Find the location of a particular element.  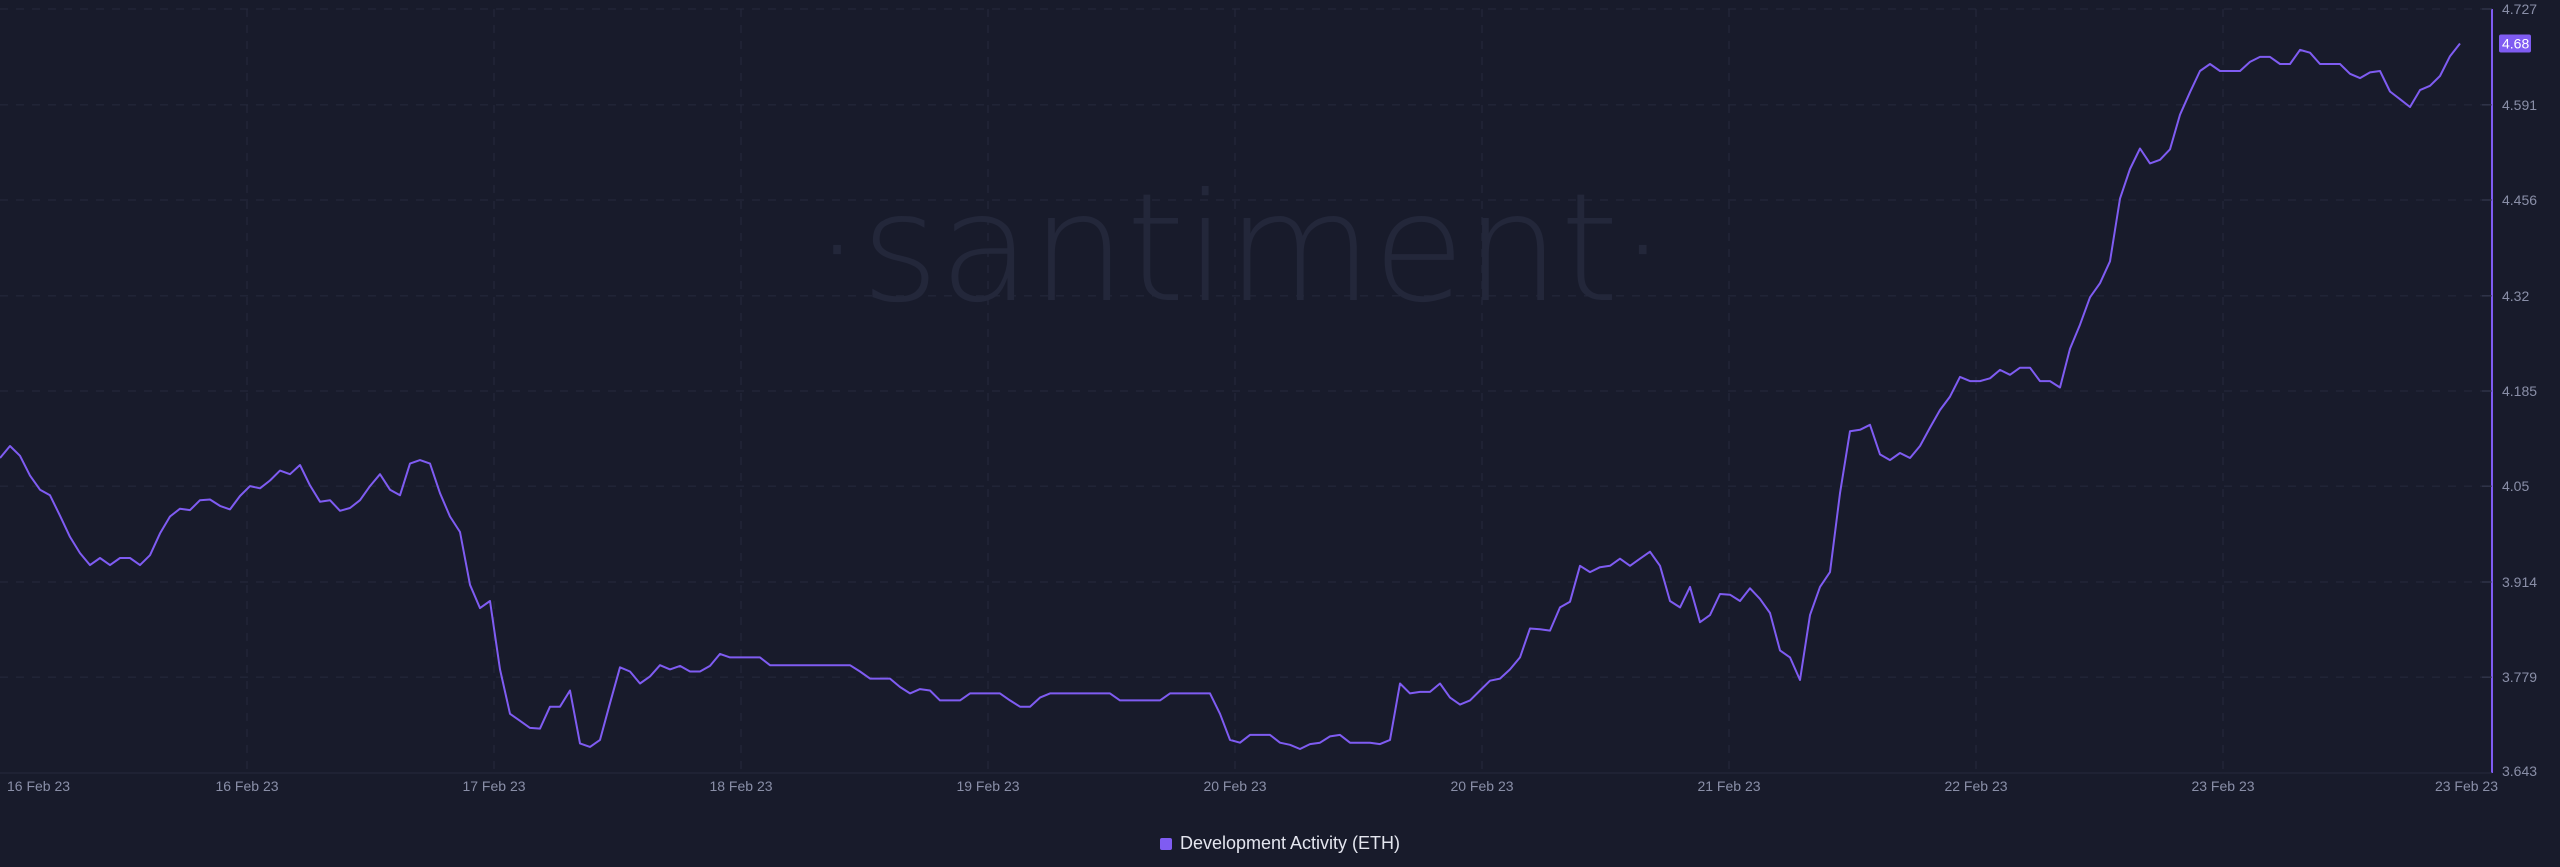

y-tick-label: 3.914 is located at coordinates (2519, 582).